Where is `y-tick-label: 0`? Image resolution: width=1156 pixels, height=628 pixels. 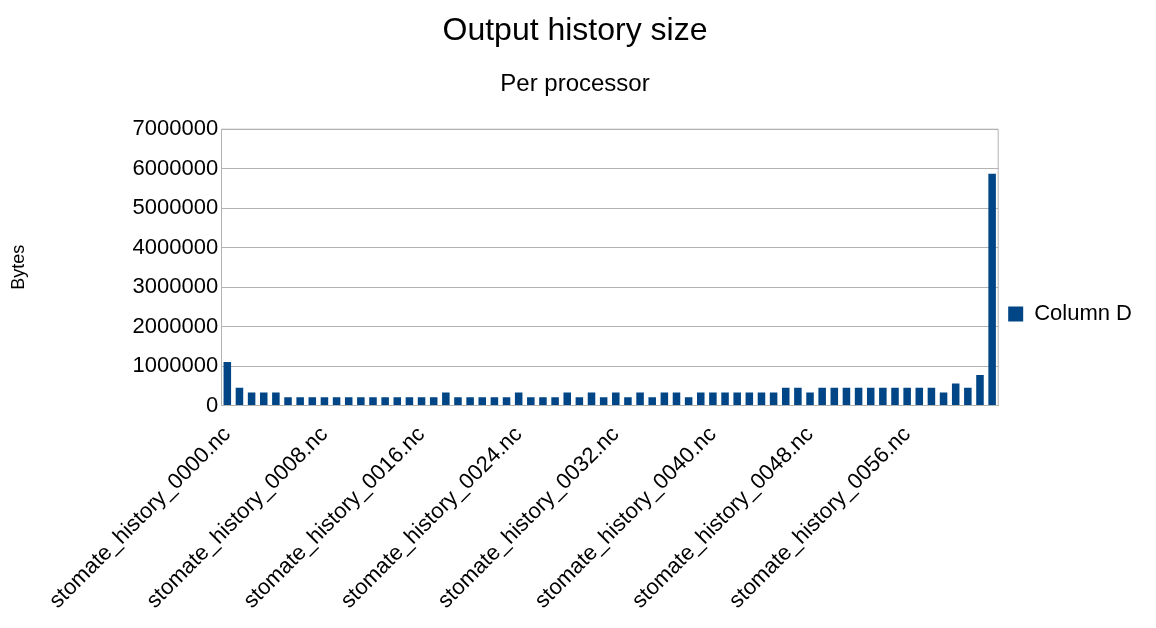 y-tick-label: 0 is located at coordinates (212, 404).